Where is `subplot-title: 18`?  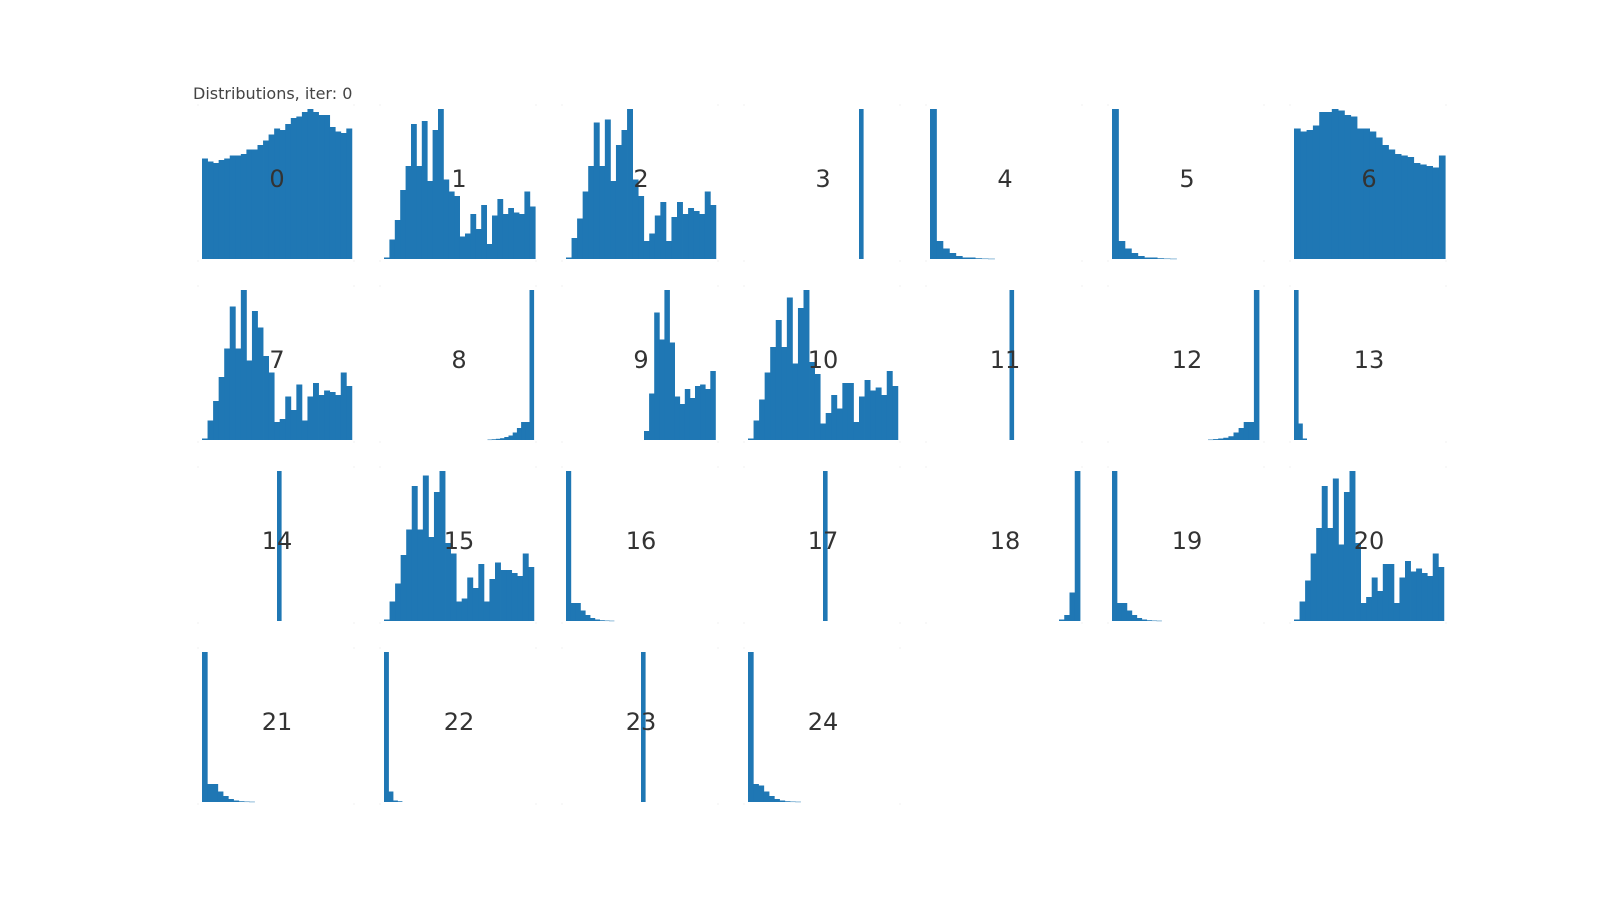 subplot-title: 18 is located at coordinates (1005, 541).